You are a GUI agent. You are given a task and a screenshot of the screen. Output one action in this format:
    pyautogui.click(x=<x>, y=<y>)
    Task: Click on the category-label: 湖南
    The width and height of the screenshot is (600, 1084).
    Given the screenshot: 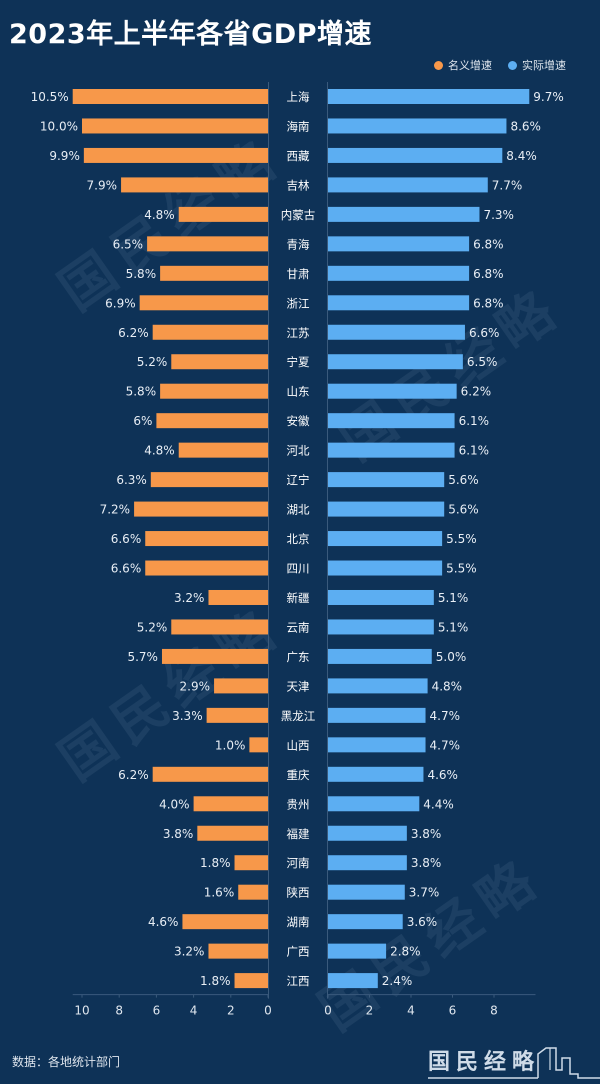 What is the action you would take?
    pyautogui.click(x=298, y=922)
    